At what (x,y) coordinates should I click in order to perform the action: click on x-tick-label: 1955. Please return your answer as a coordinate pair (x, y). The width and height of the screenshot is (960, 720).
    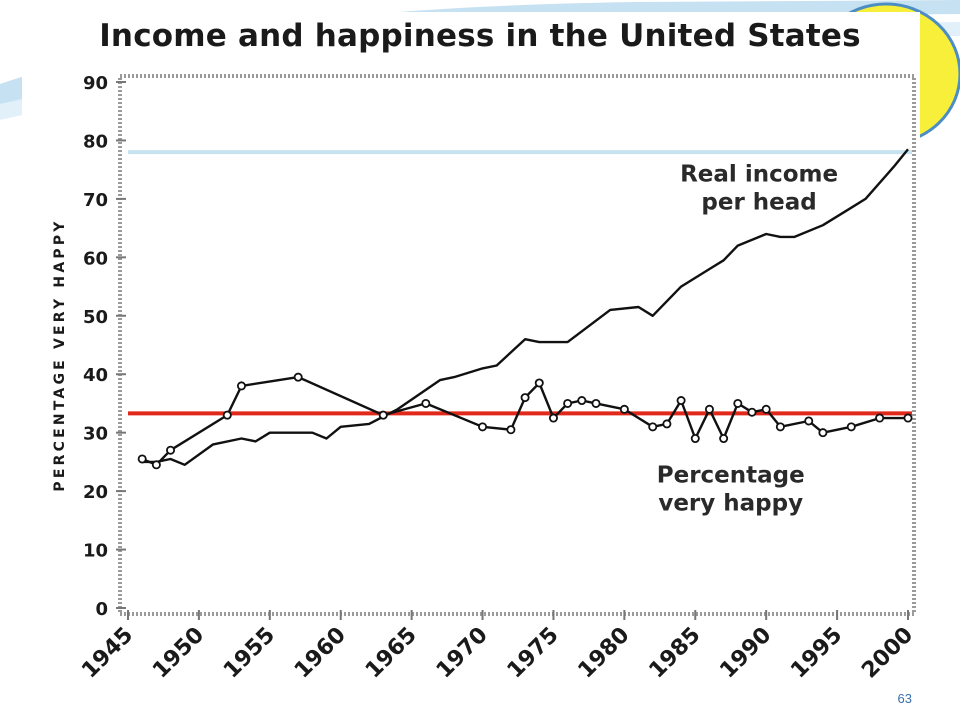
    Looking at the image, I should click on (249, 653).